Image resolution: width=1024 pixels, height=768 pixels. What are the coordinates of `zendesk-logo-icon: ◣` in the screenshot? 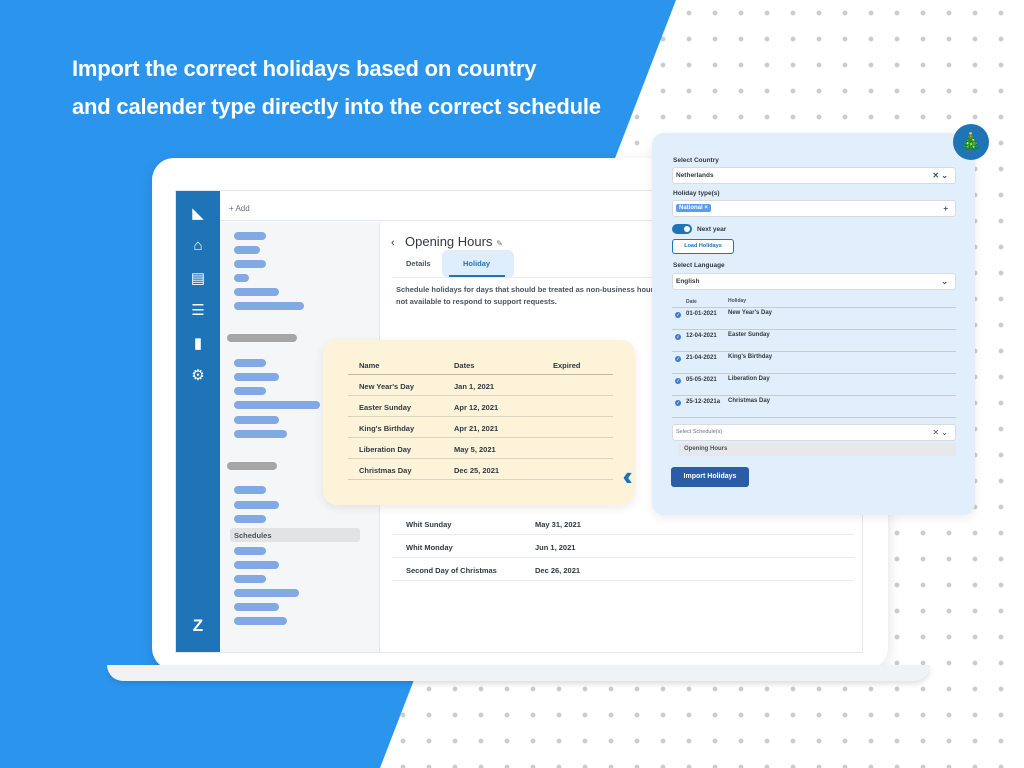 It's located at (198, 213).